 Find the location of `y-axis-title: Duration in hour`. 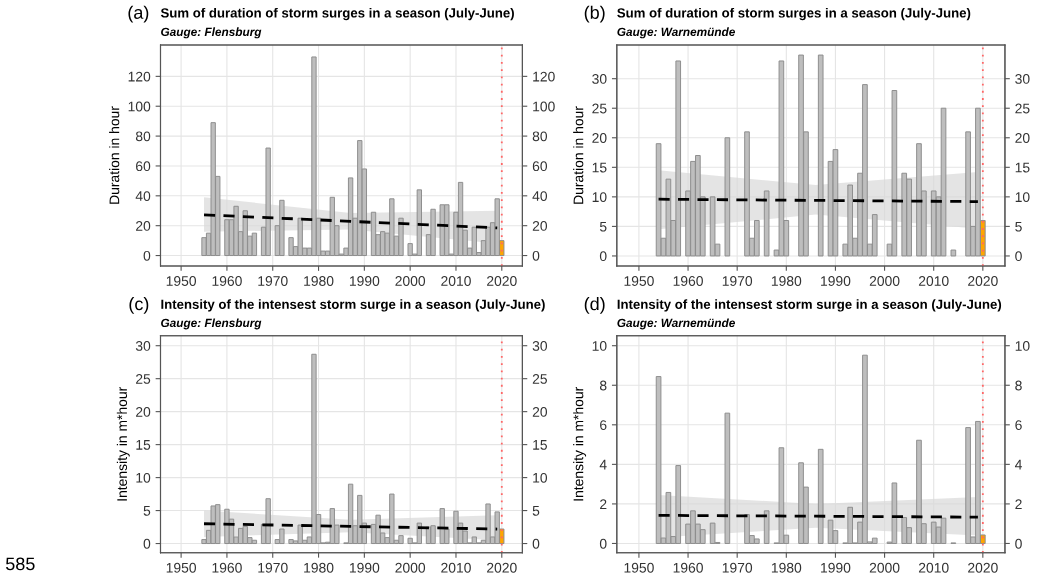

y-axis-title: Duration in hour is located at coordinates (114, 155).